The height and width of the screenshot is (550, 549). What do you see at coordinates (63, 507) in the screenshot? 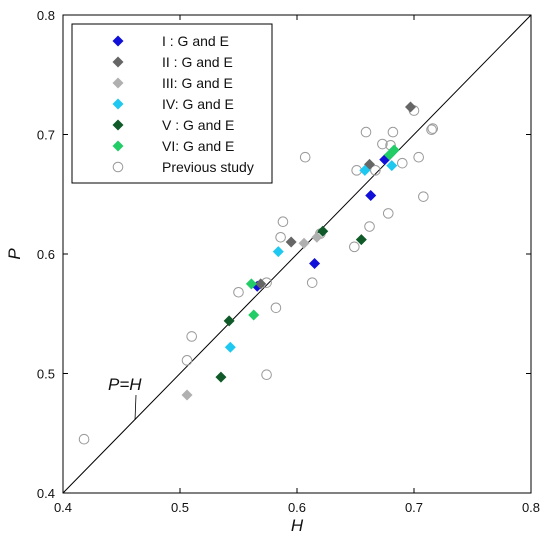
I see `x-tick-label: 0.4` at bounding box center [63, 507].